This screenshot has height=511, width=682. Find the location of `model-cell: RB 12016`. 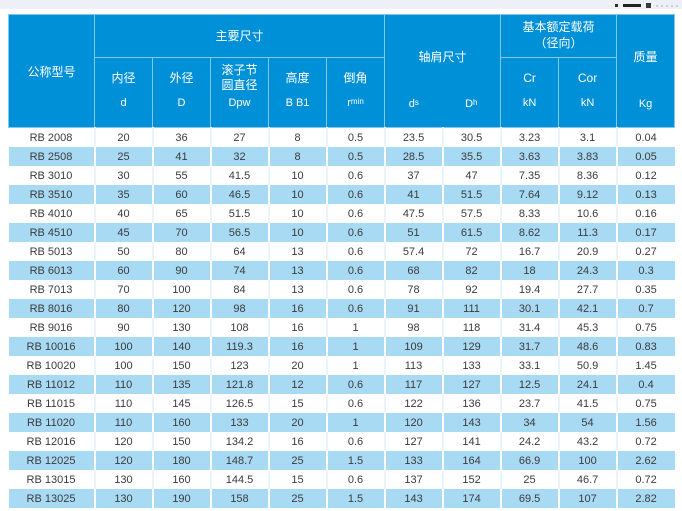

model-cell: RB 12016 is located at coordinates (51, 441).